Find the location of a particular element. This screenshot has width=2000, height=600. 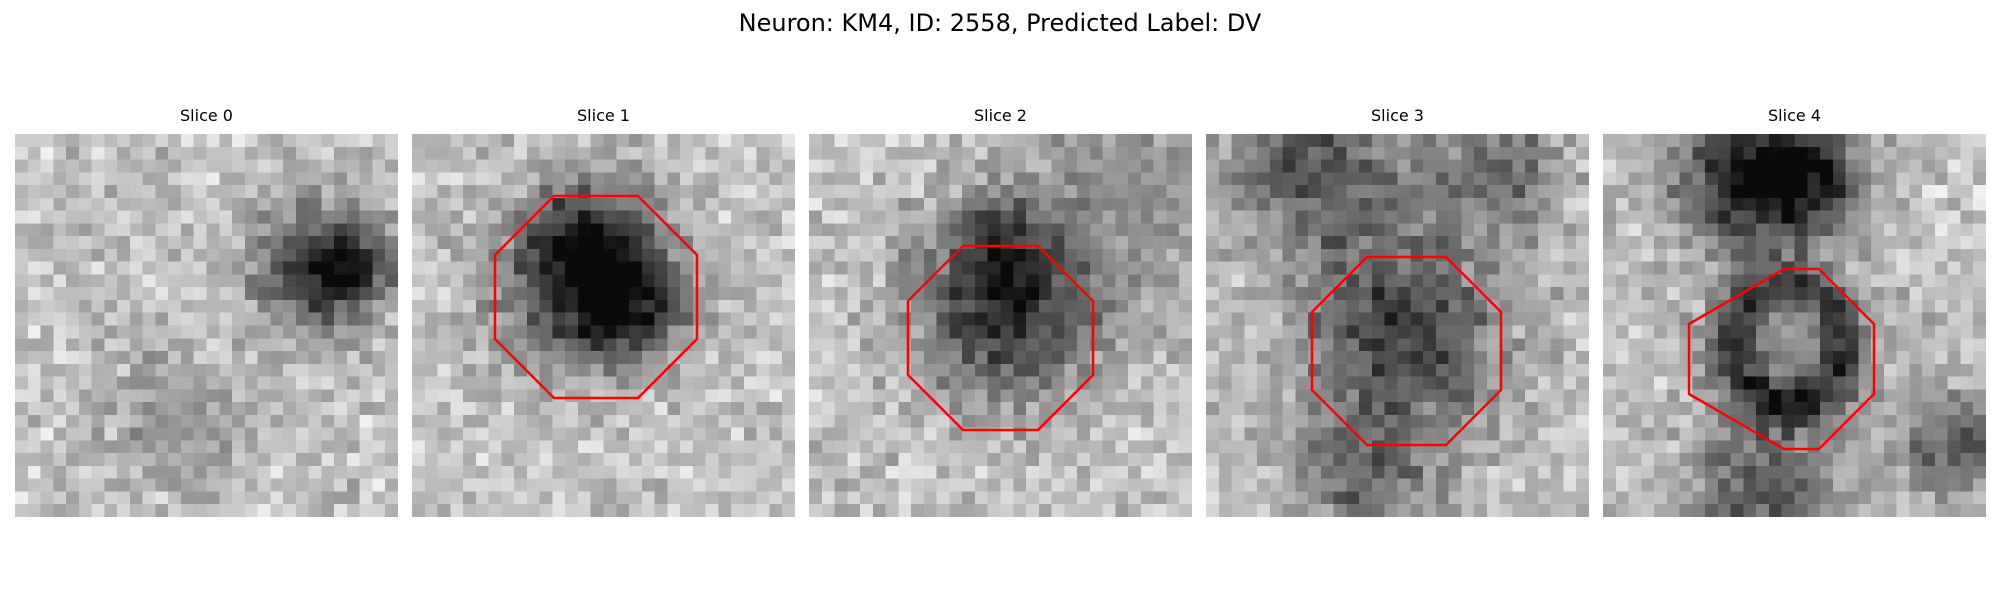

slice-panel-2: Slice 2 is located at coordinates (1000, 311).